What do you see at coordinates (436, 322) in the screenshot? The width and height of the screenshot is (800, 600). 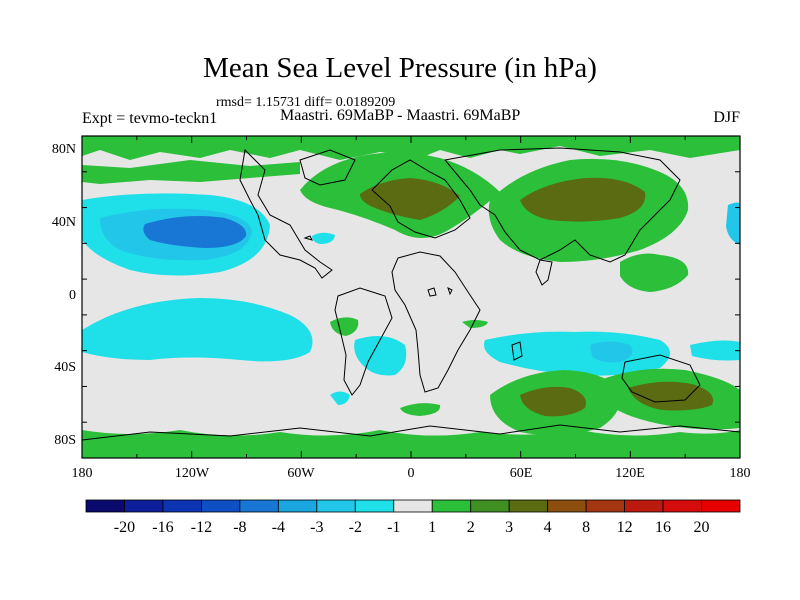 I see `africa-coastline` at bounding box center [436, 322].